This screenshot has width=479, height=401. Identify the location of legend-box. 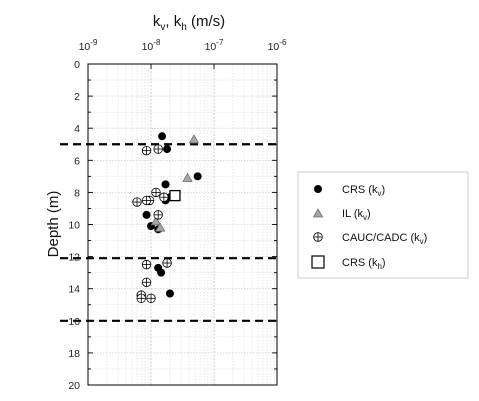
(383, 225).